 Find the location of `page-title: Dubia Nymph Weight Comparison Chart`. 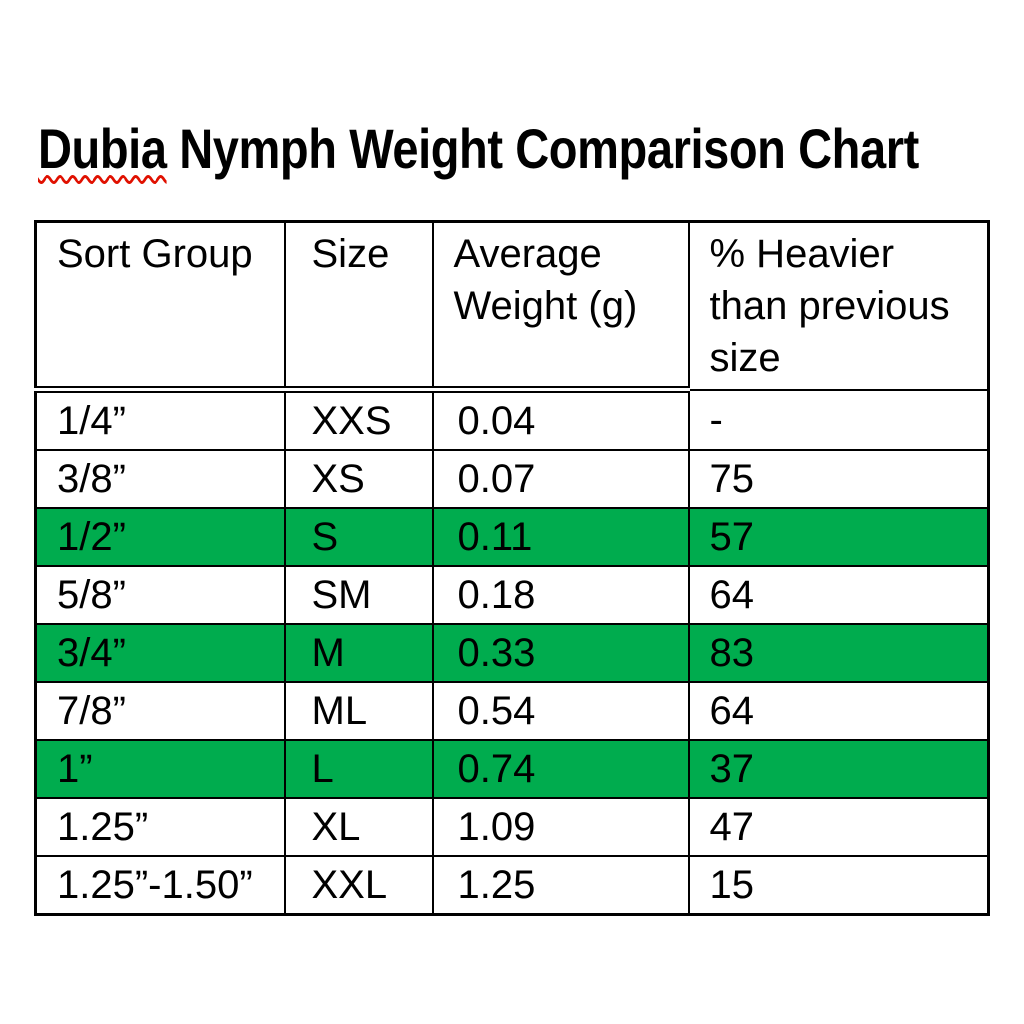

page-title: Dubia Nymph Weight Comparison Chart is located at coordinates (531, 149).